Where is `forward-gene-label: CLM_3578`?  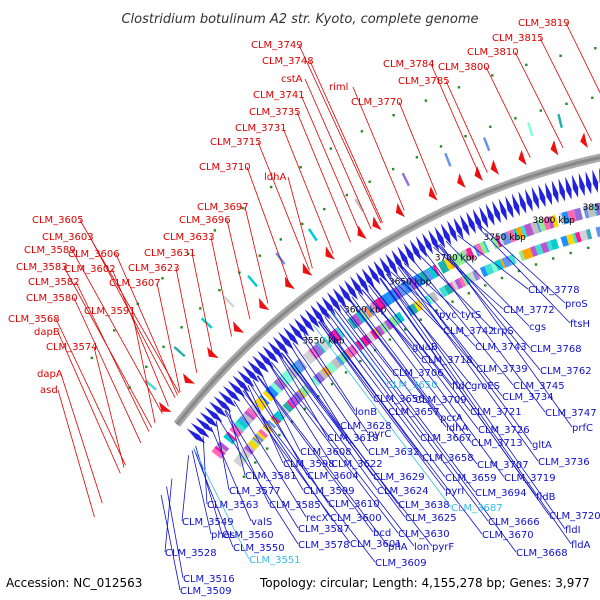
forward-gene-label: CLM_3578 is located at coordinates (324, 545).